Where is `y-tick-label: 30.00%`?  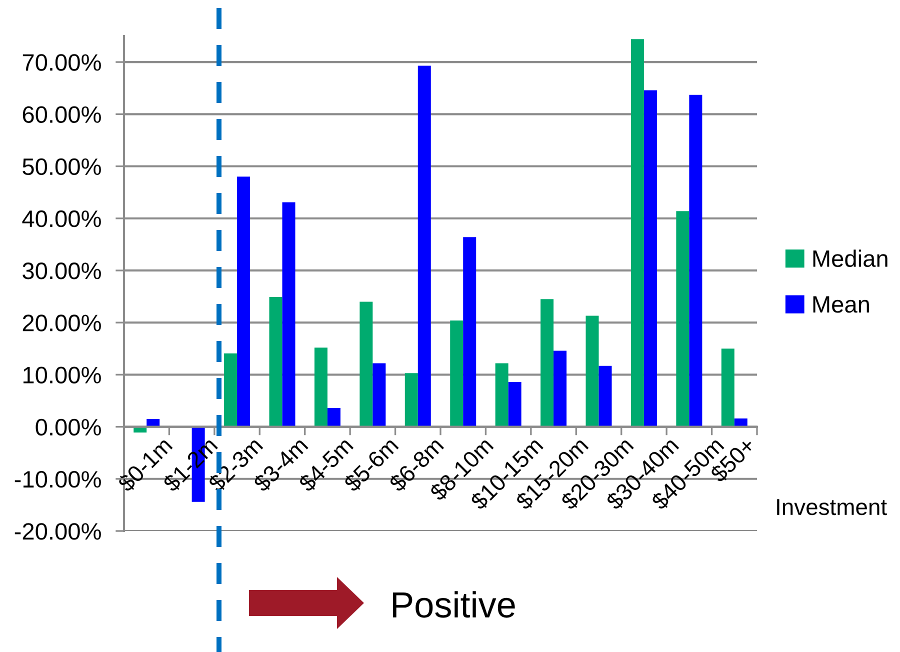
y-tick-label: 30.00% is located at coordinates (61, 271).